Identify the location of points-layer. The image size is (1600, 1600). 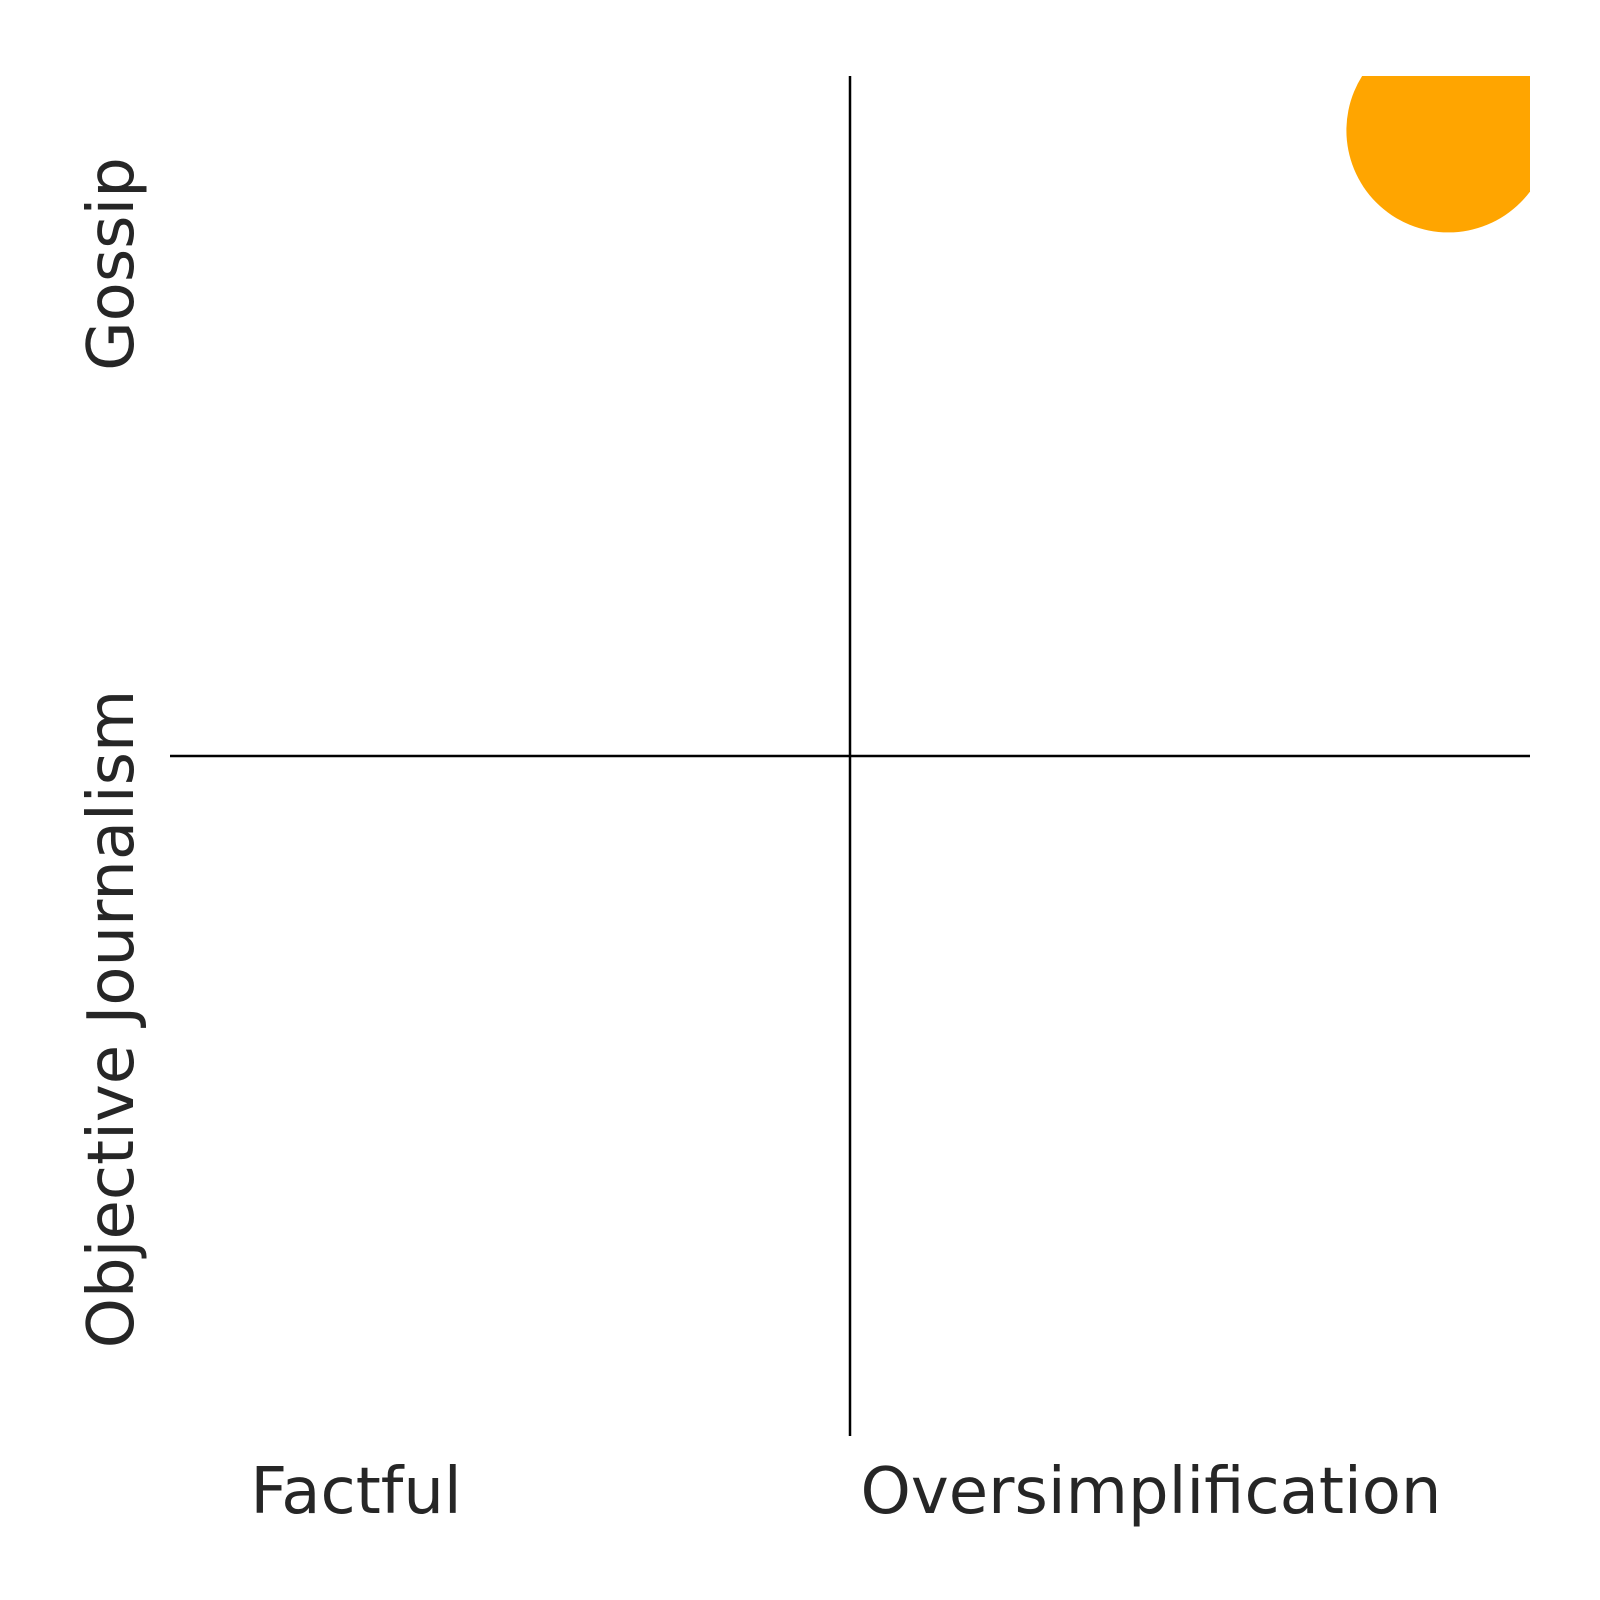
(1438, 154).